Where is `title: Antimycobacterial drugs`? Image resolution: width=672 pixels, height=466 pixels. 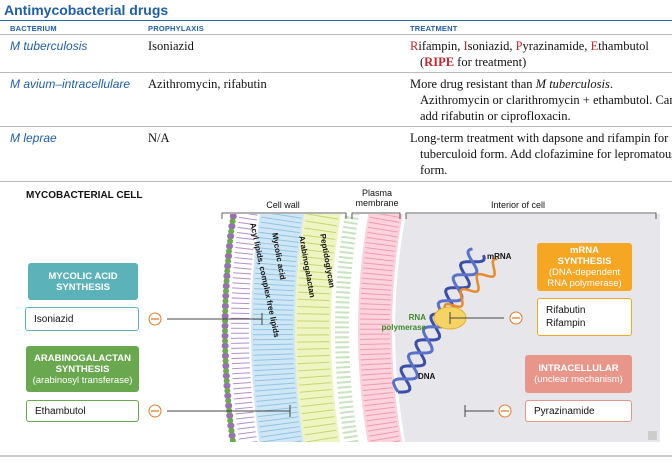
title: Antimycobacterial drugs is located at coordinates (86, 10).